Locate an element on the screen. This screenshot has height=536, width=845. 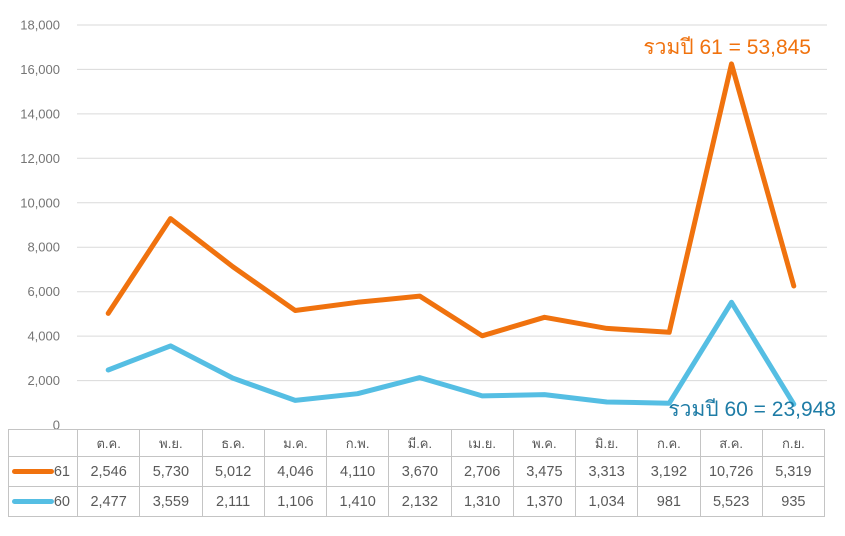
month-header-cell: ส.ค. is located at coordinates (731, 443).